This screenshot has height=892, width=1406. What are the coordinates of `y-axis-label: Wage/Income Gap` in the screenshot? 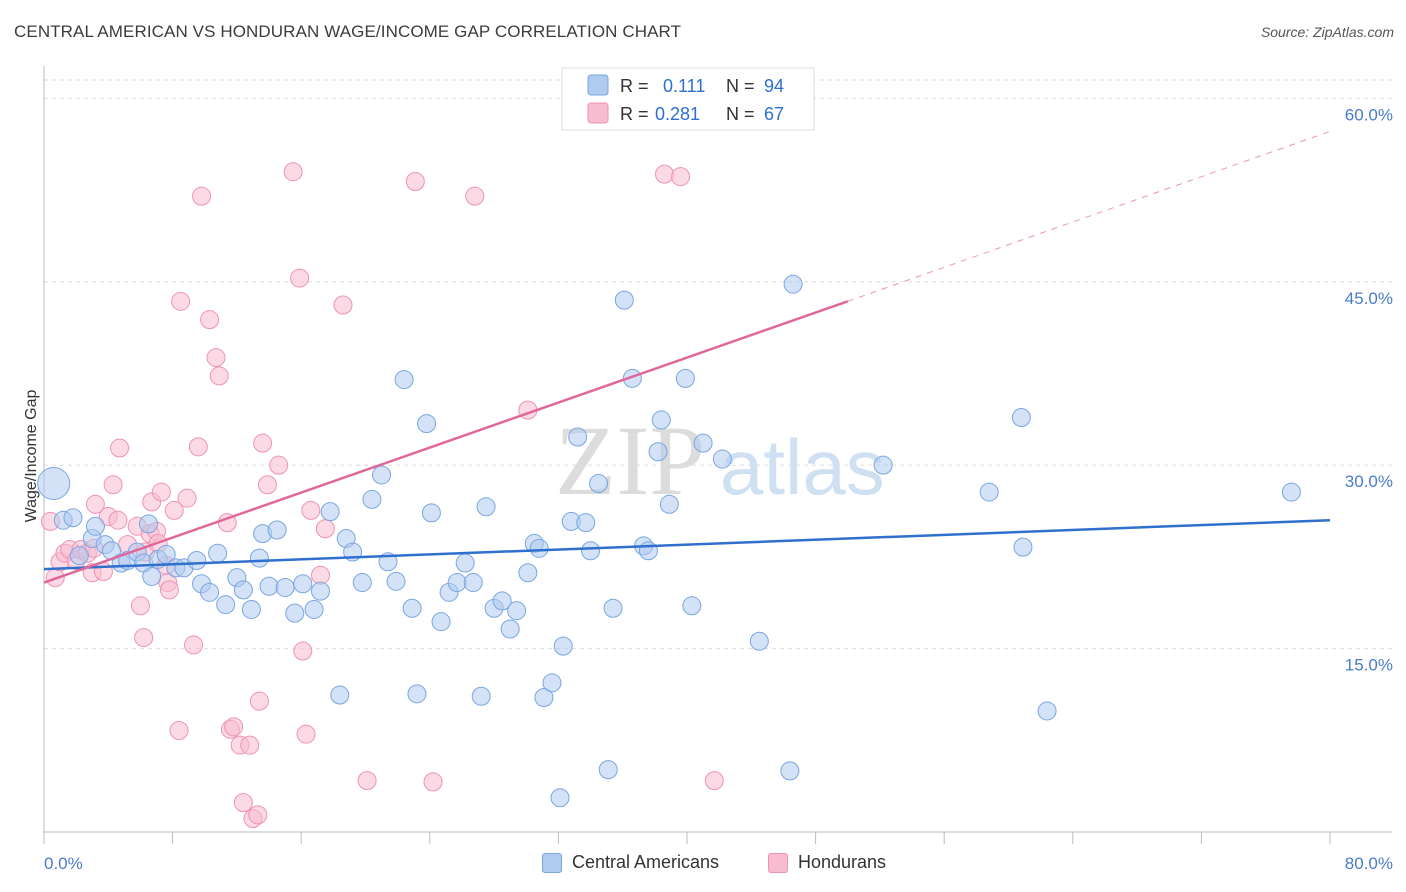 It's located at (31, 456).